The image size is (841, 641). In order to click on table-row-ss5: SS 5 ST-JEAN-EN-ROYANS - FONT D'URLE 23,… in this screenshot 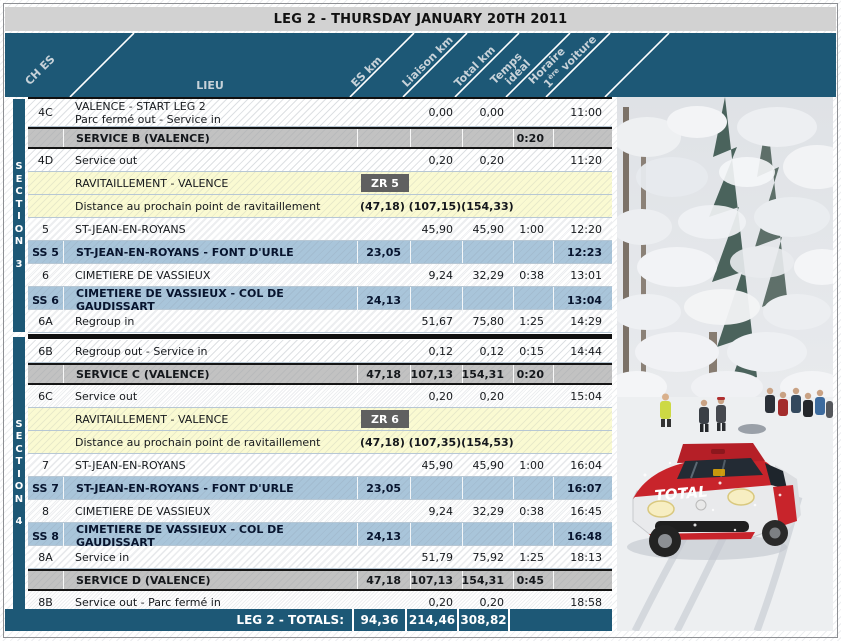, I will do `click(320, 252)`.